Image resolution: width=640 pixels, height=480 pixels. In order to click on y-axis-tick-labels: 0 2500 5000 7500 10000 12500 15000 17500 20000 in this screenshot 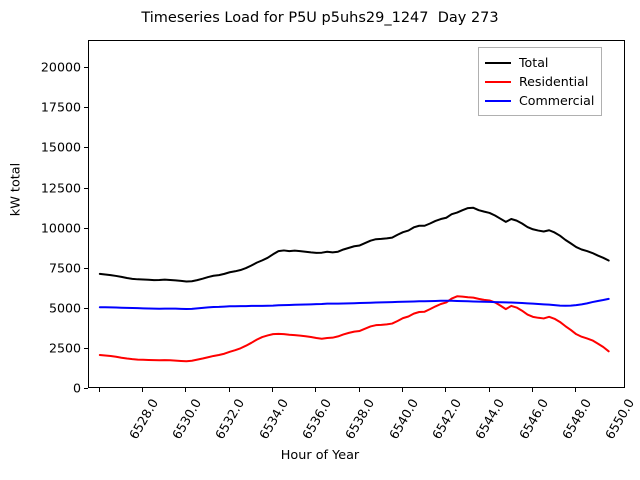, I will do `click(40, 240)`.